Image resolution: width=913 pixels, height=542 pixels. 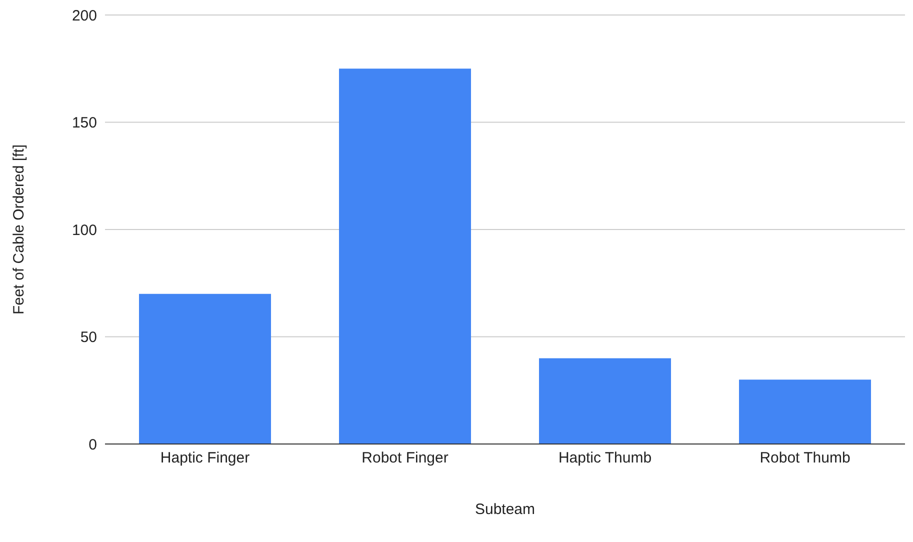 I want to click on y-tick-label: 50, so click(x=88, y=337).